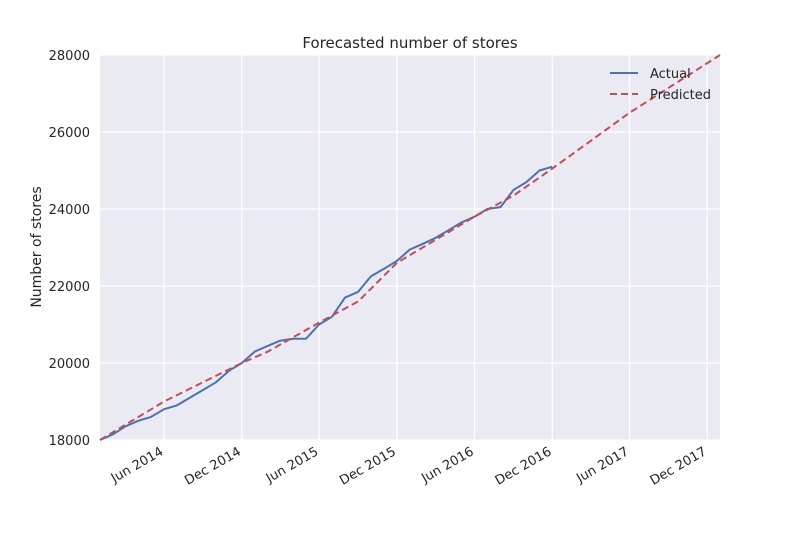  What do you see at coordinates (679, 466) in the screenshot?
I see `x-tick-label: Dec 2017` at bounding box center [679, 466].